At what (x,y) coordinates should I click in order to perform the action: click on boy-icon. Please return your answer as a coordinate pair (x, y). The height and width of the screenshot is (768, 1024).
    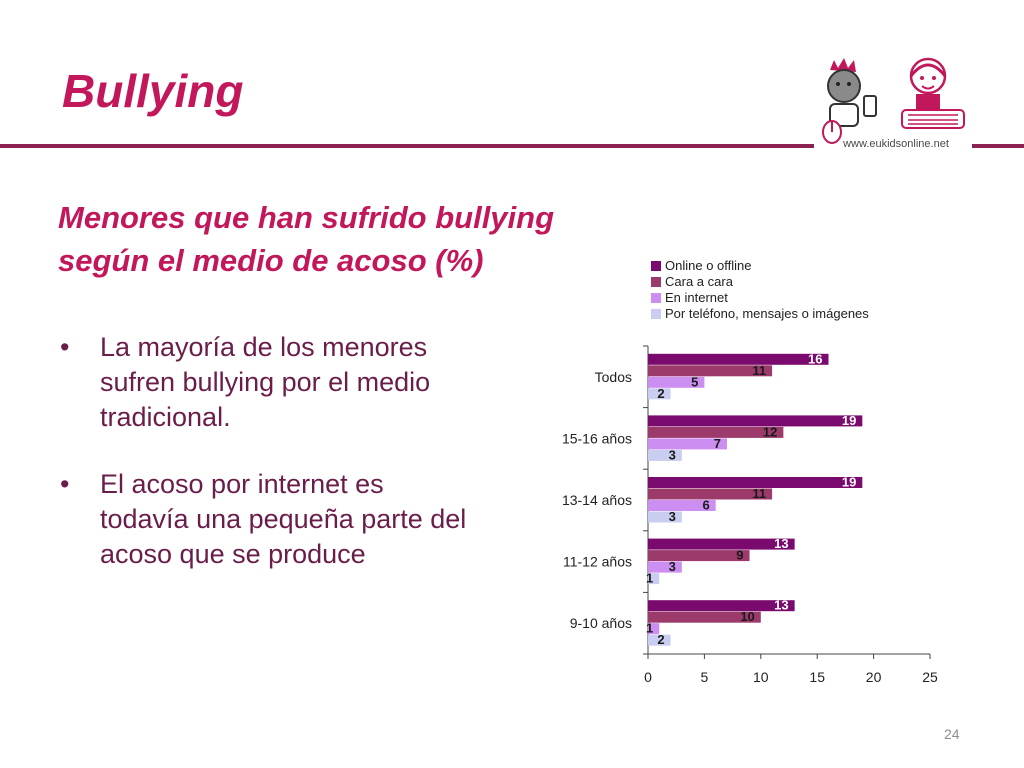
    Looking at the image, I should click on (849, 101).